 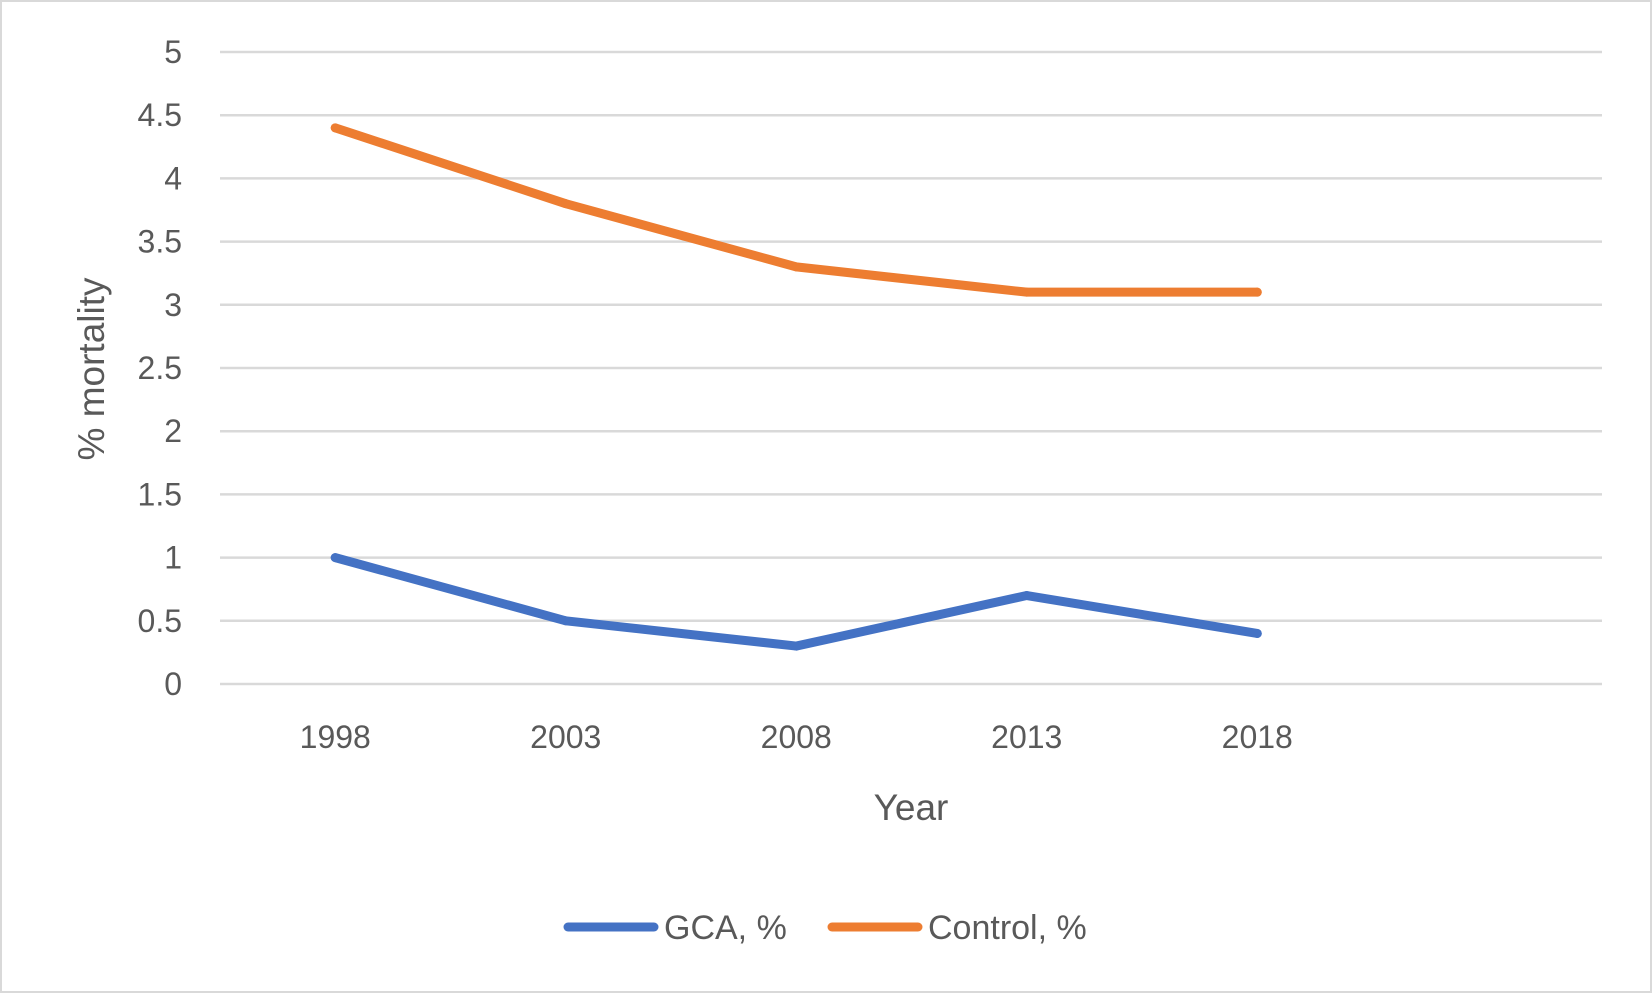 I want to click on y-axis-title: % mortality, so click(x=91, y=368).